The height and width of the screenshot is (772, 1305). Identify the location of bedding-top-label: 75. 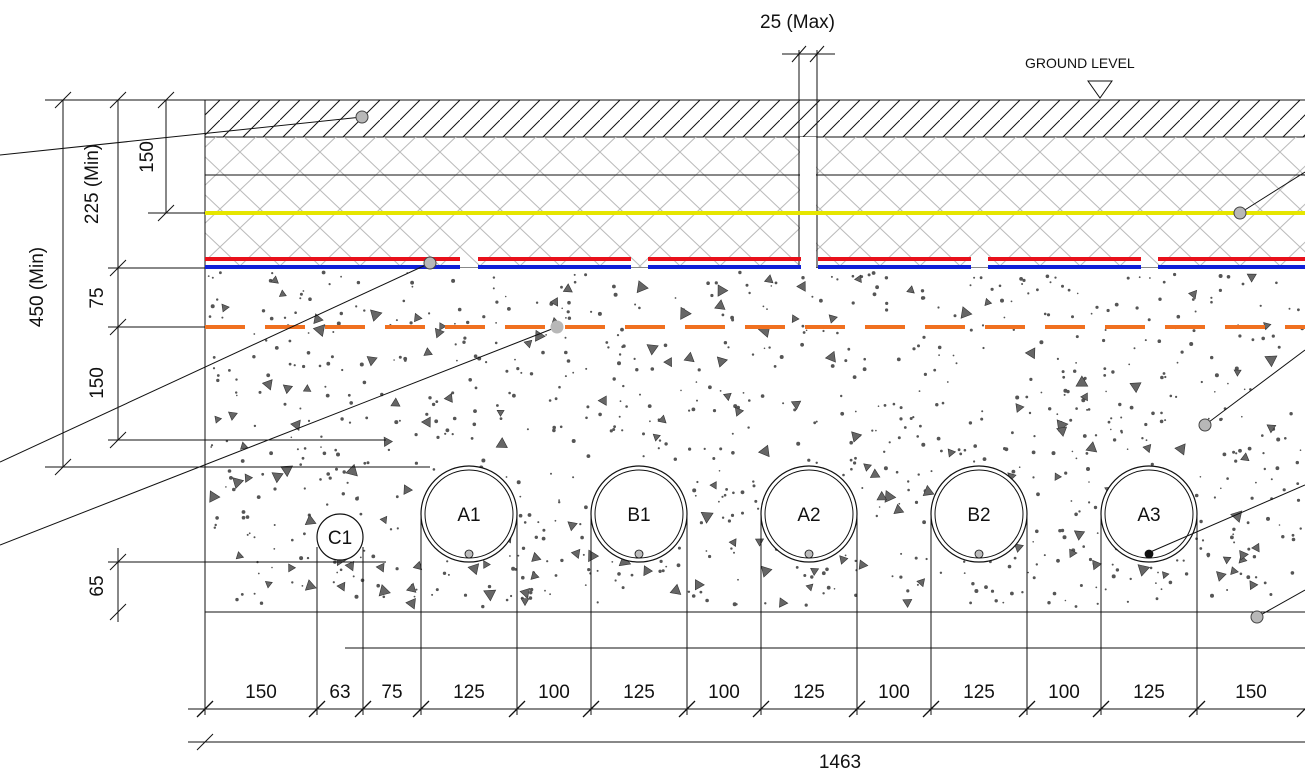
(97, 297).